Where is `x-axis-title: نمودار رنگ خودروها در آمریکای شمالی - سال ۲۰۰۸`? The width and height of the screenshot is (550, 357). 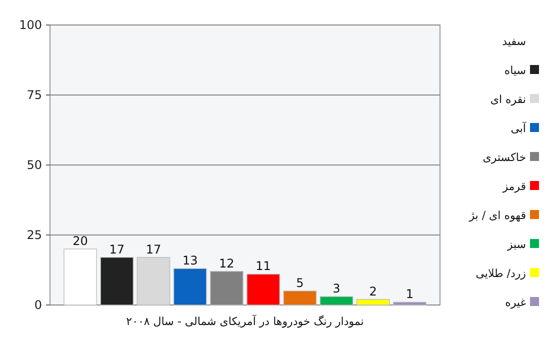
x-axis-title: نمودار رنگ خودروها در آمریکای شمالی - سال ۲۰۰۸ is located at coordinates (245, 321).